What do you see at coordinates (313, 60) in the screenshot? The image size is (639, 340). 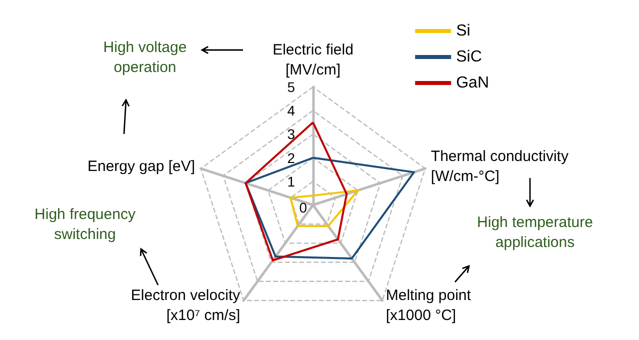 I see `spoke-label: Electric field [MV/cm]` at bounding box center [313, 60].